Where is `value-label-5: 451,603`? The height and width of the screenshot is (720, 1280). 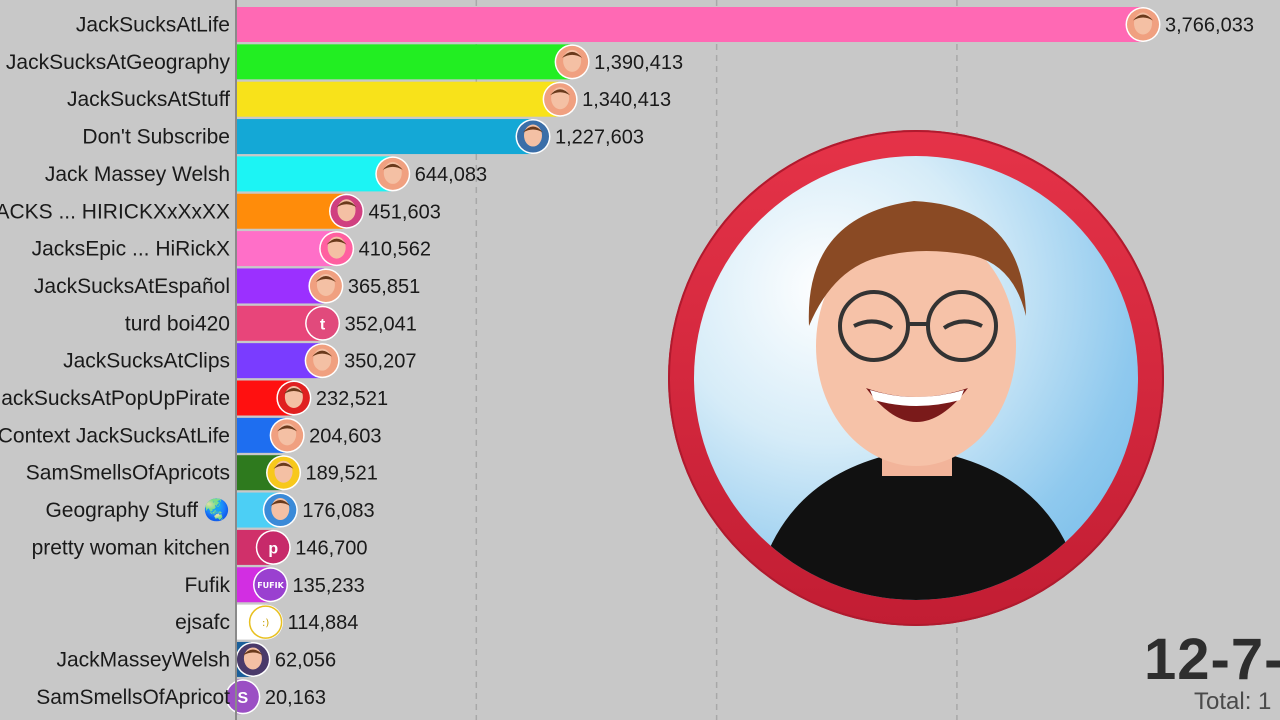 value-label-5: 451,603 is located at coordinates (405, 212).